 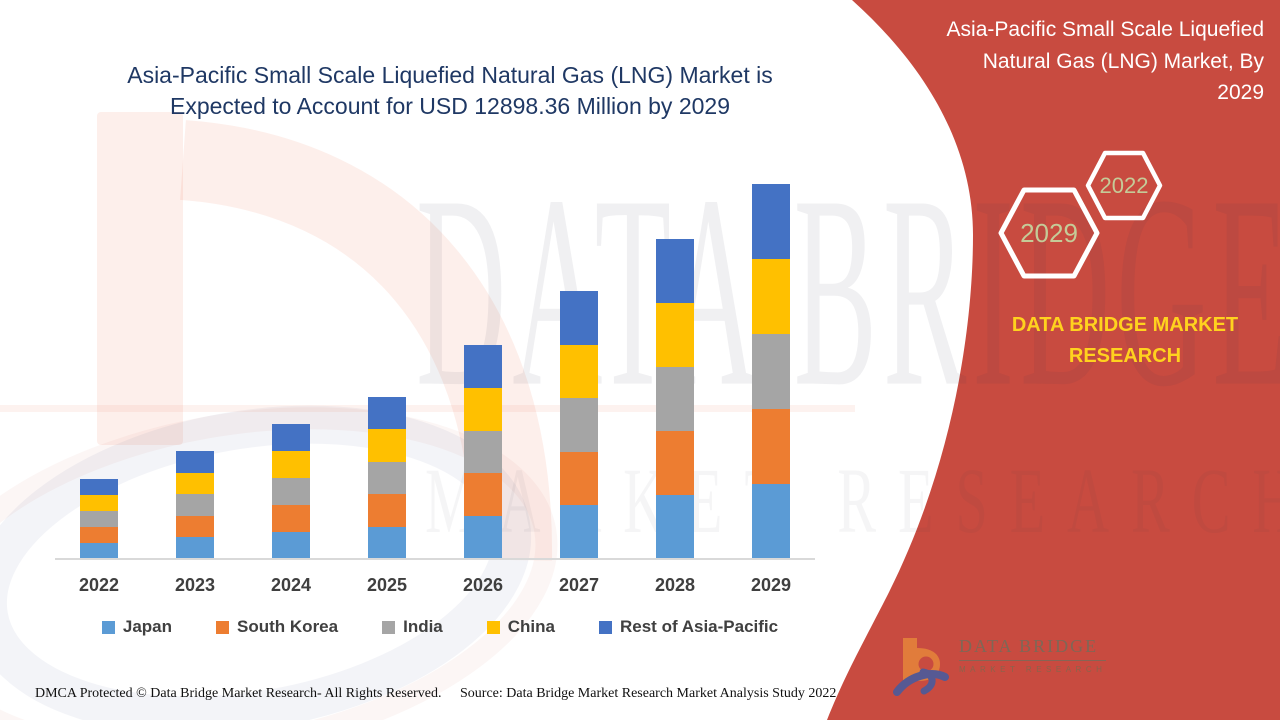 I want to click on bar-segment-2022-china, so click(x=99, y=502).